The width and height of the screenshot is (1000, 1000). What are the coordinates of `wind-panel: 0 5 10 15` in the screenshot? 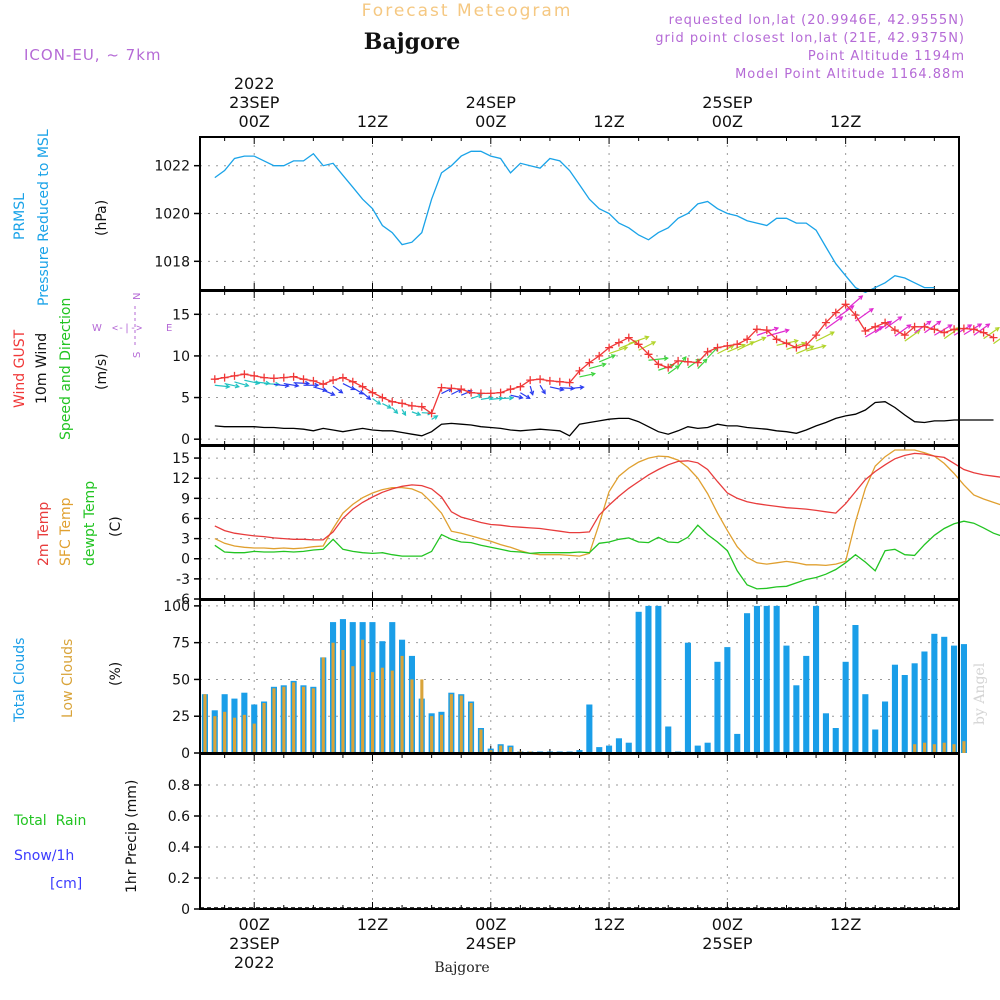 It's located at (586, 369).